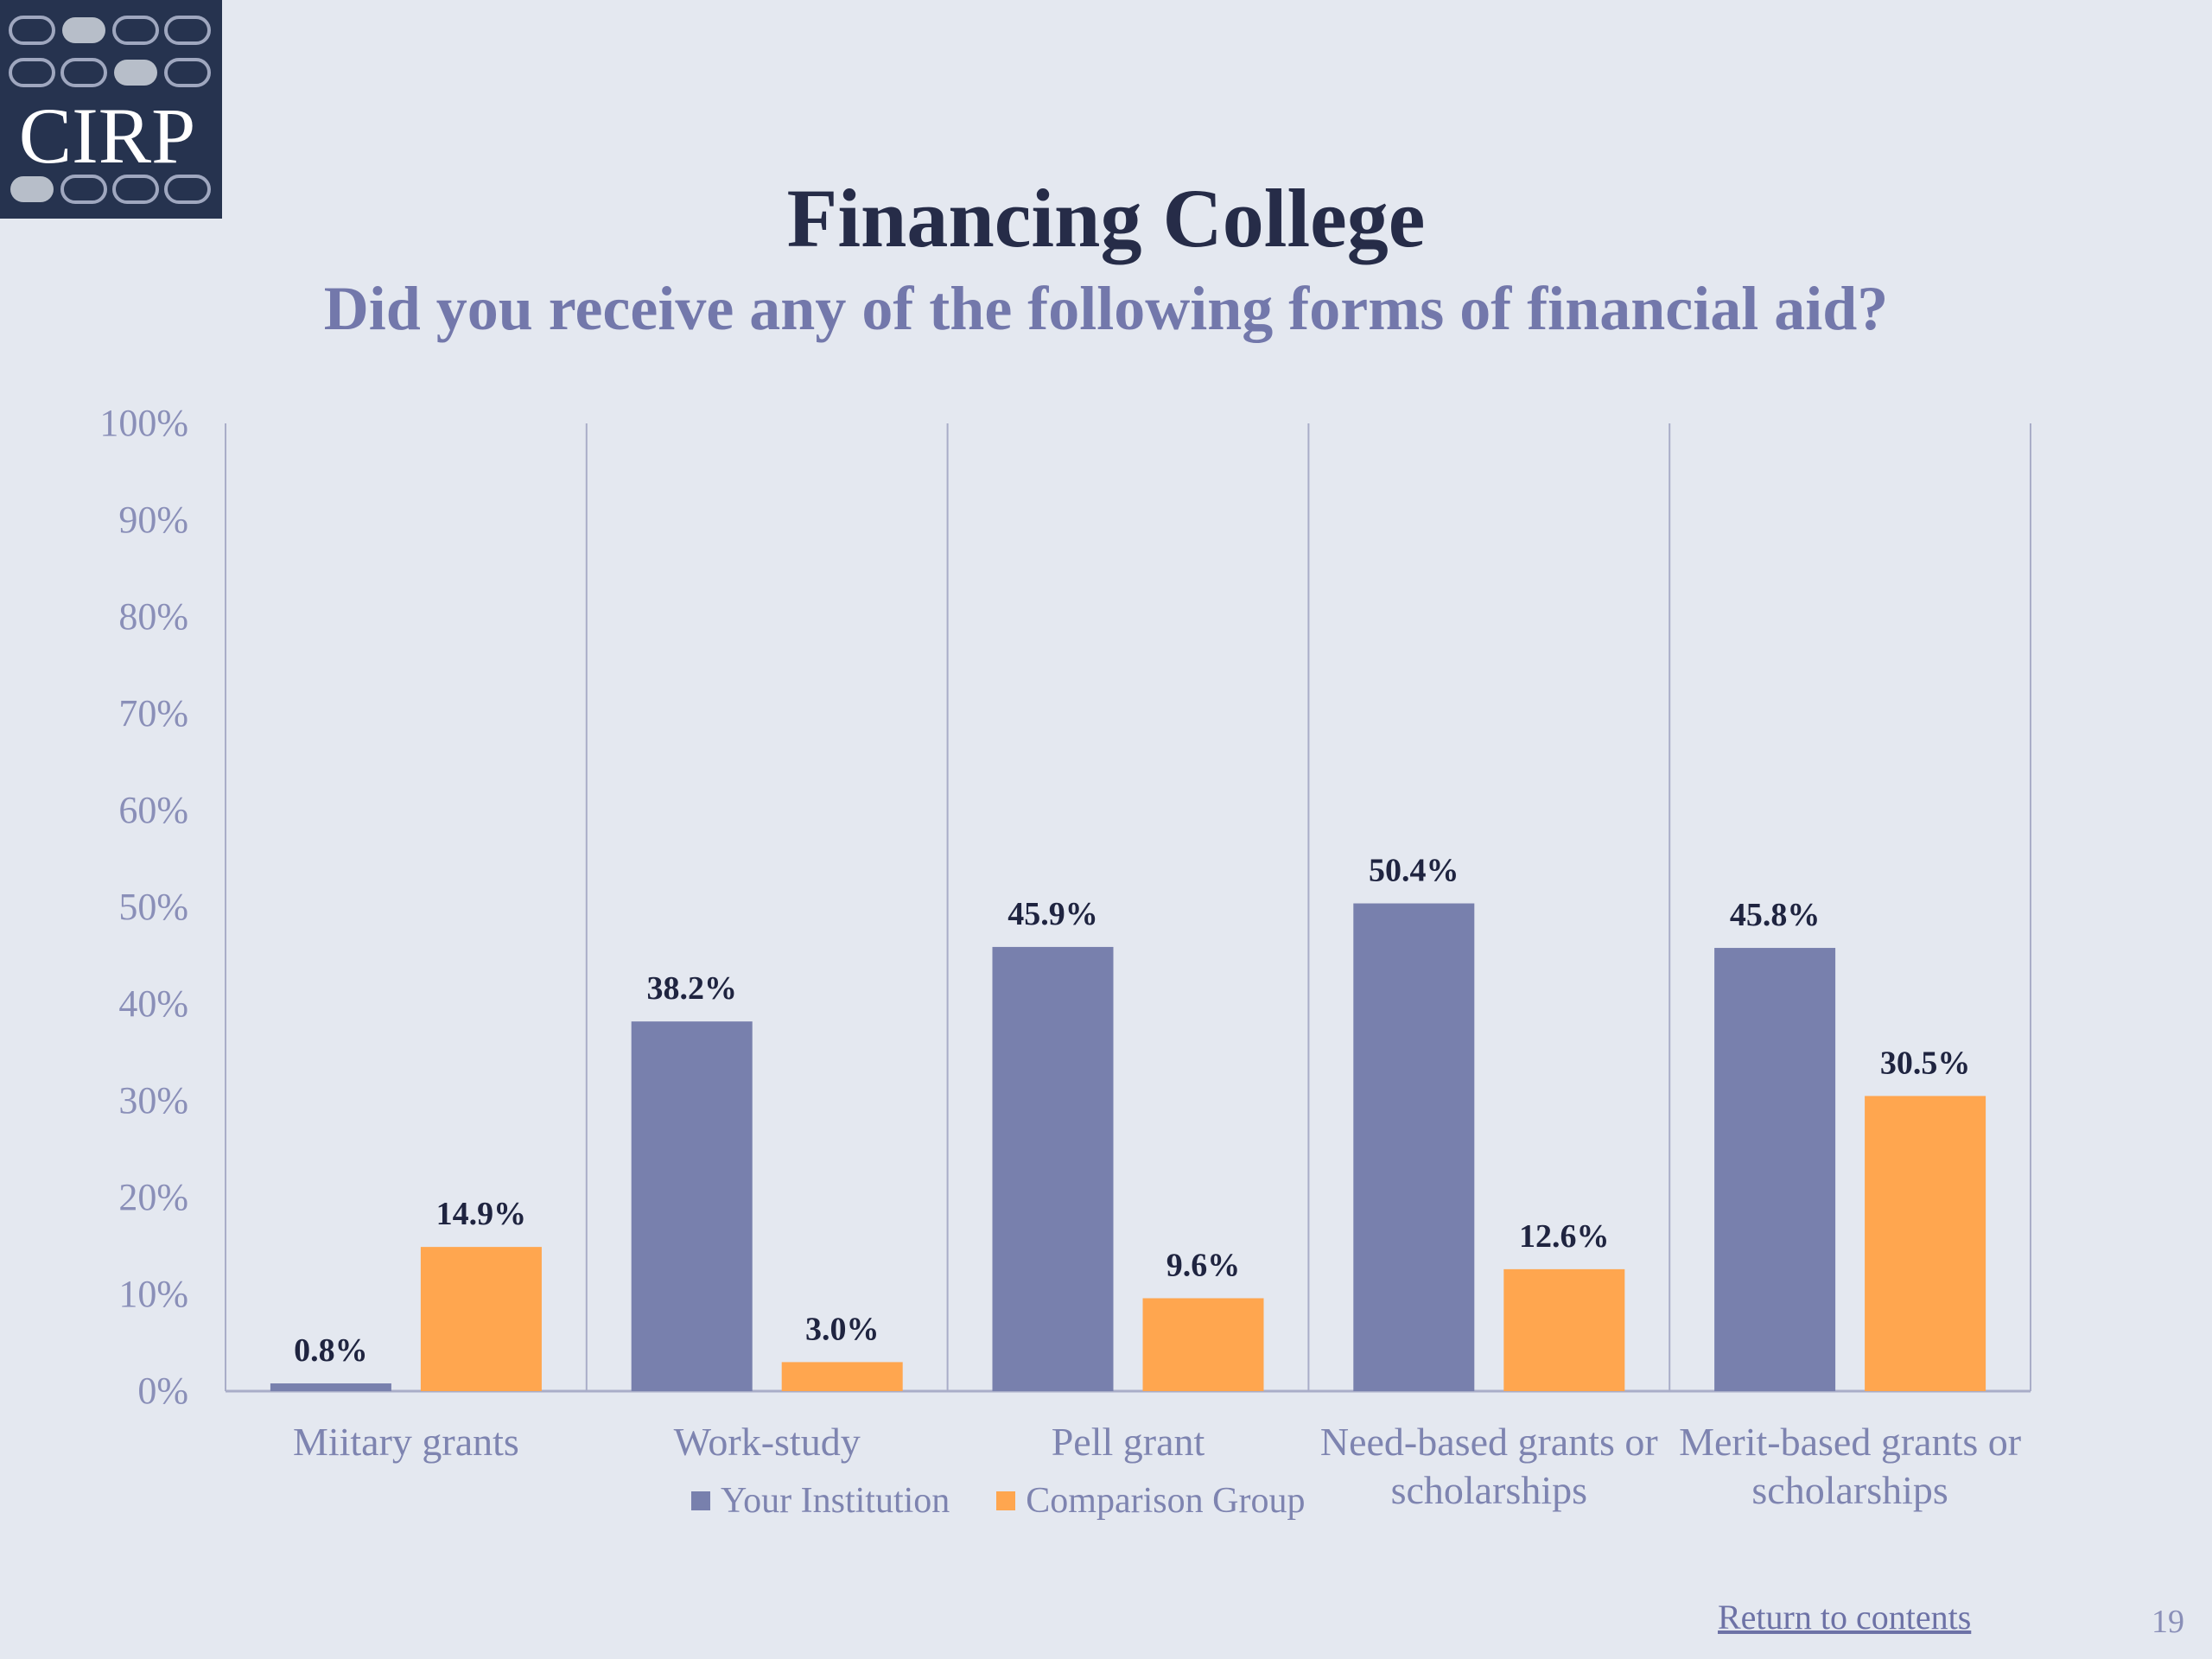 The image size is (2212, 1659). Describe the element at coordinates (153, 520) in the screenshot. I see `y-tick-label: 90%` at that location.